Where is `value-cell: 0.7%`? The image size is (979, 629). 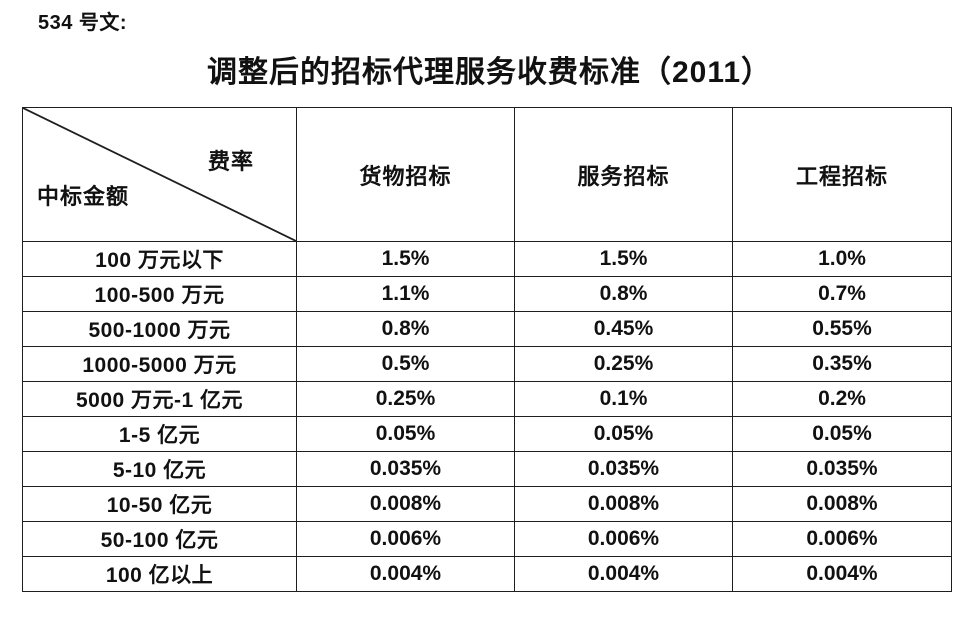 value-cell: 0.7% is located at coordinates (842, 294).